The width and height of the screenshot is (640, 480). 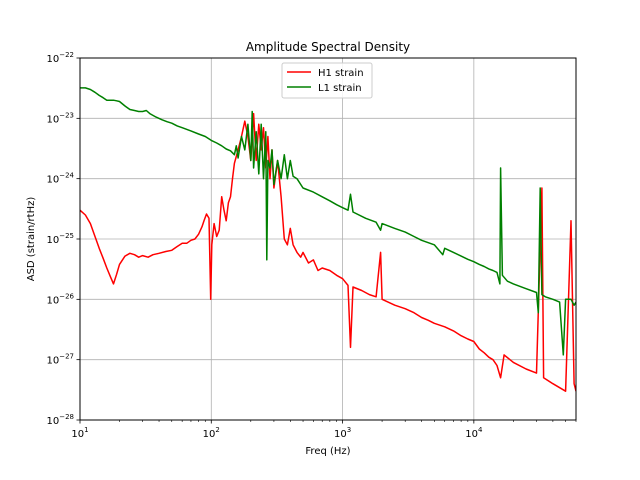 What do you see at coordinates (60, 118) in the screenshot?
I see `y-tick-label: 10−23` at bounding box center [60, 118].